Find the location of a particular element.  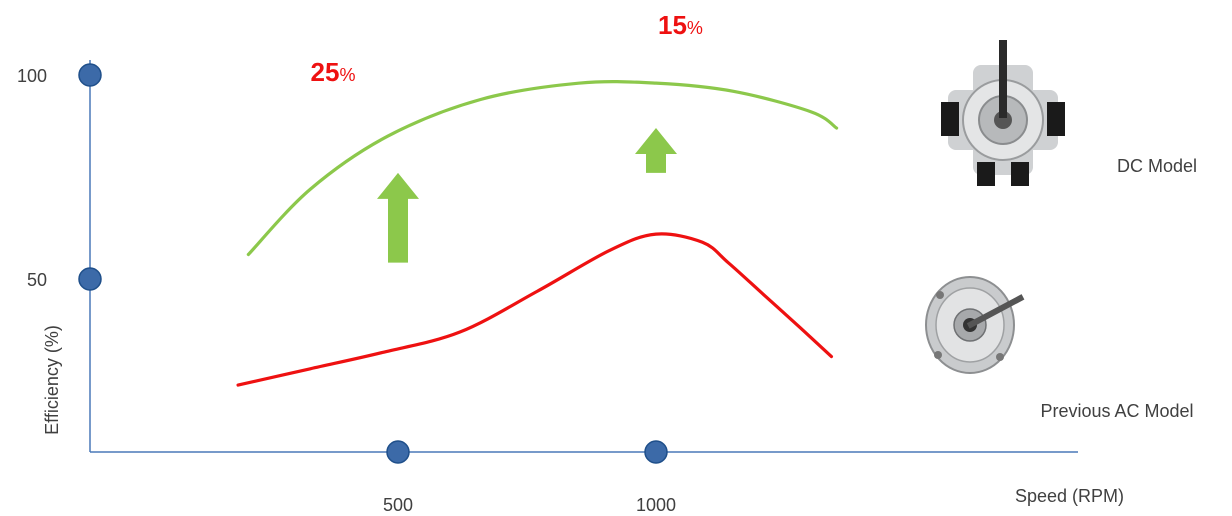

legend-label-dc: DC Model is located at coordinates (1157, 166).